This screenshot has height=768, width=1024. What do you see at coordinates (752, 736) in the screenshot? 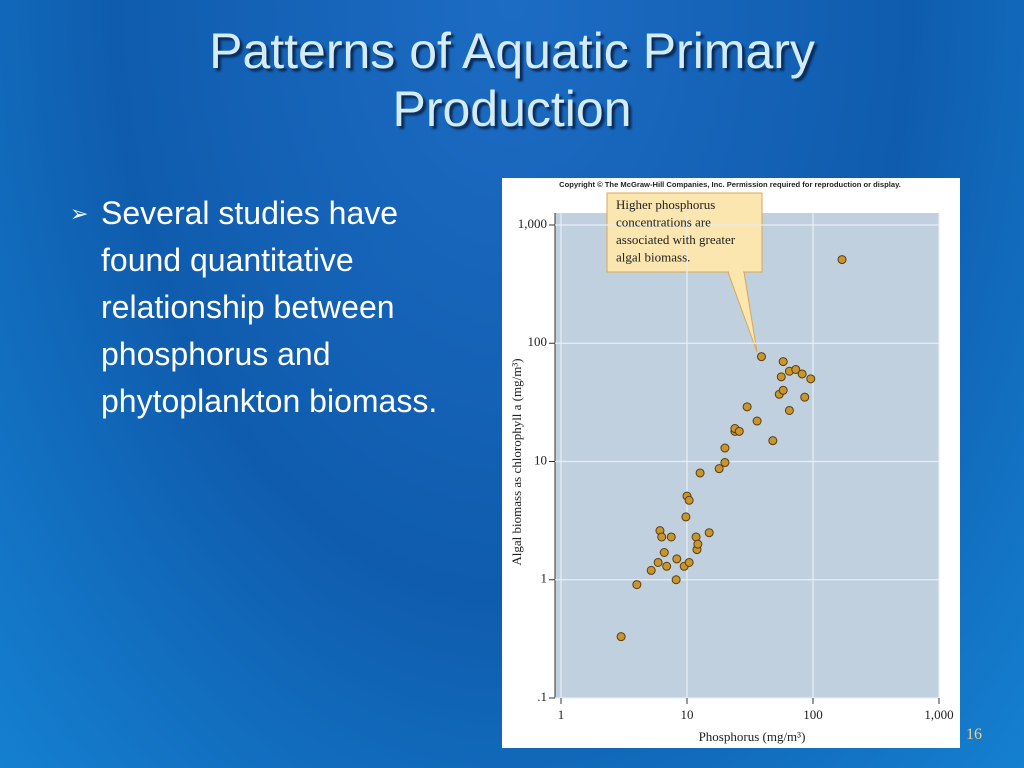
I see `x-axis-label: Phosphorus (mg/m³)` at bounding box center [752, 736].